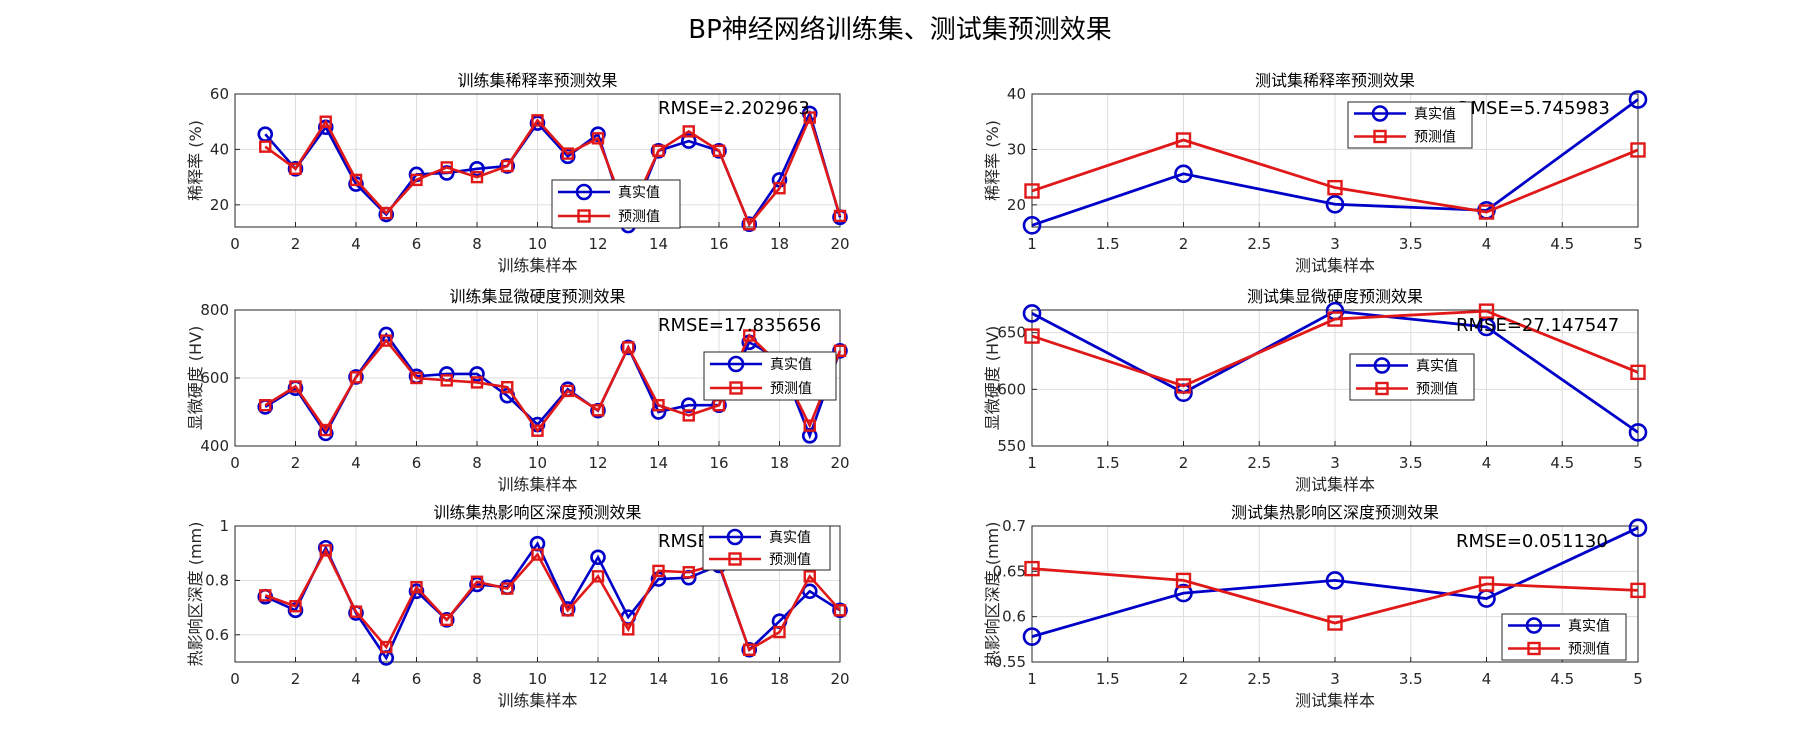 The image size is (1800, 750). What do you see at coordinates (779, 679) in the screenshot?
I see `x-tick-label: 18` at bounding box center [779, 679].